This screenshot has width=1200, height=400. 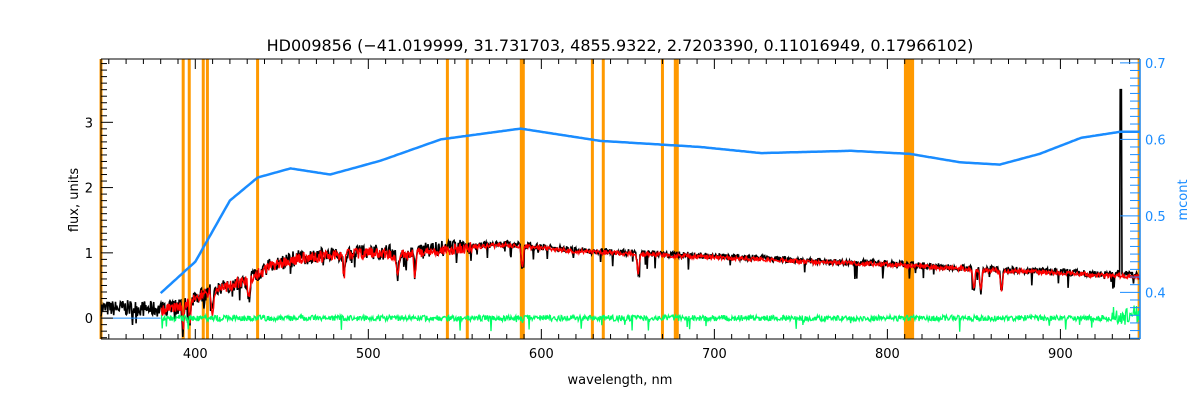 What do you see at coordinates (1060, 354) in the screenshot?
I see `x-tick-label: 900` at bounding box center [1060, 354].